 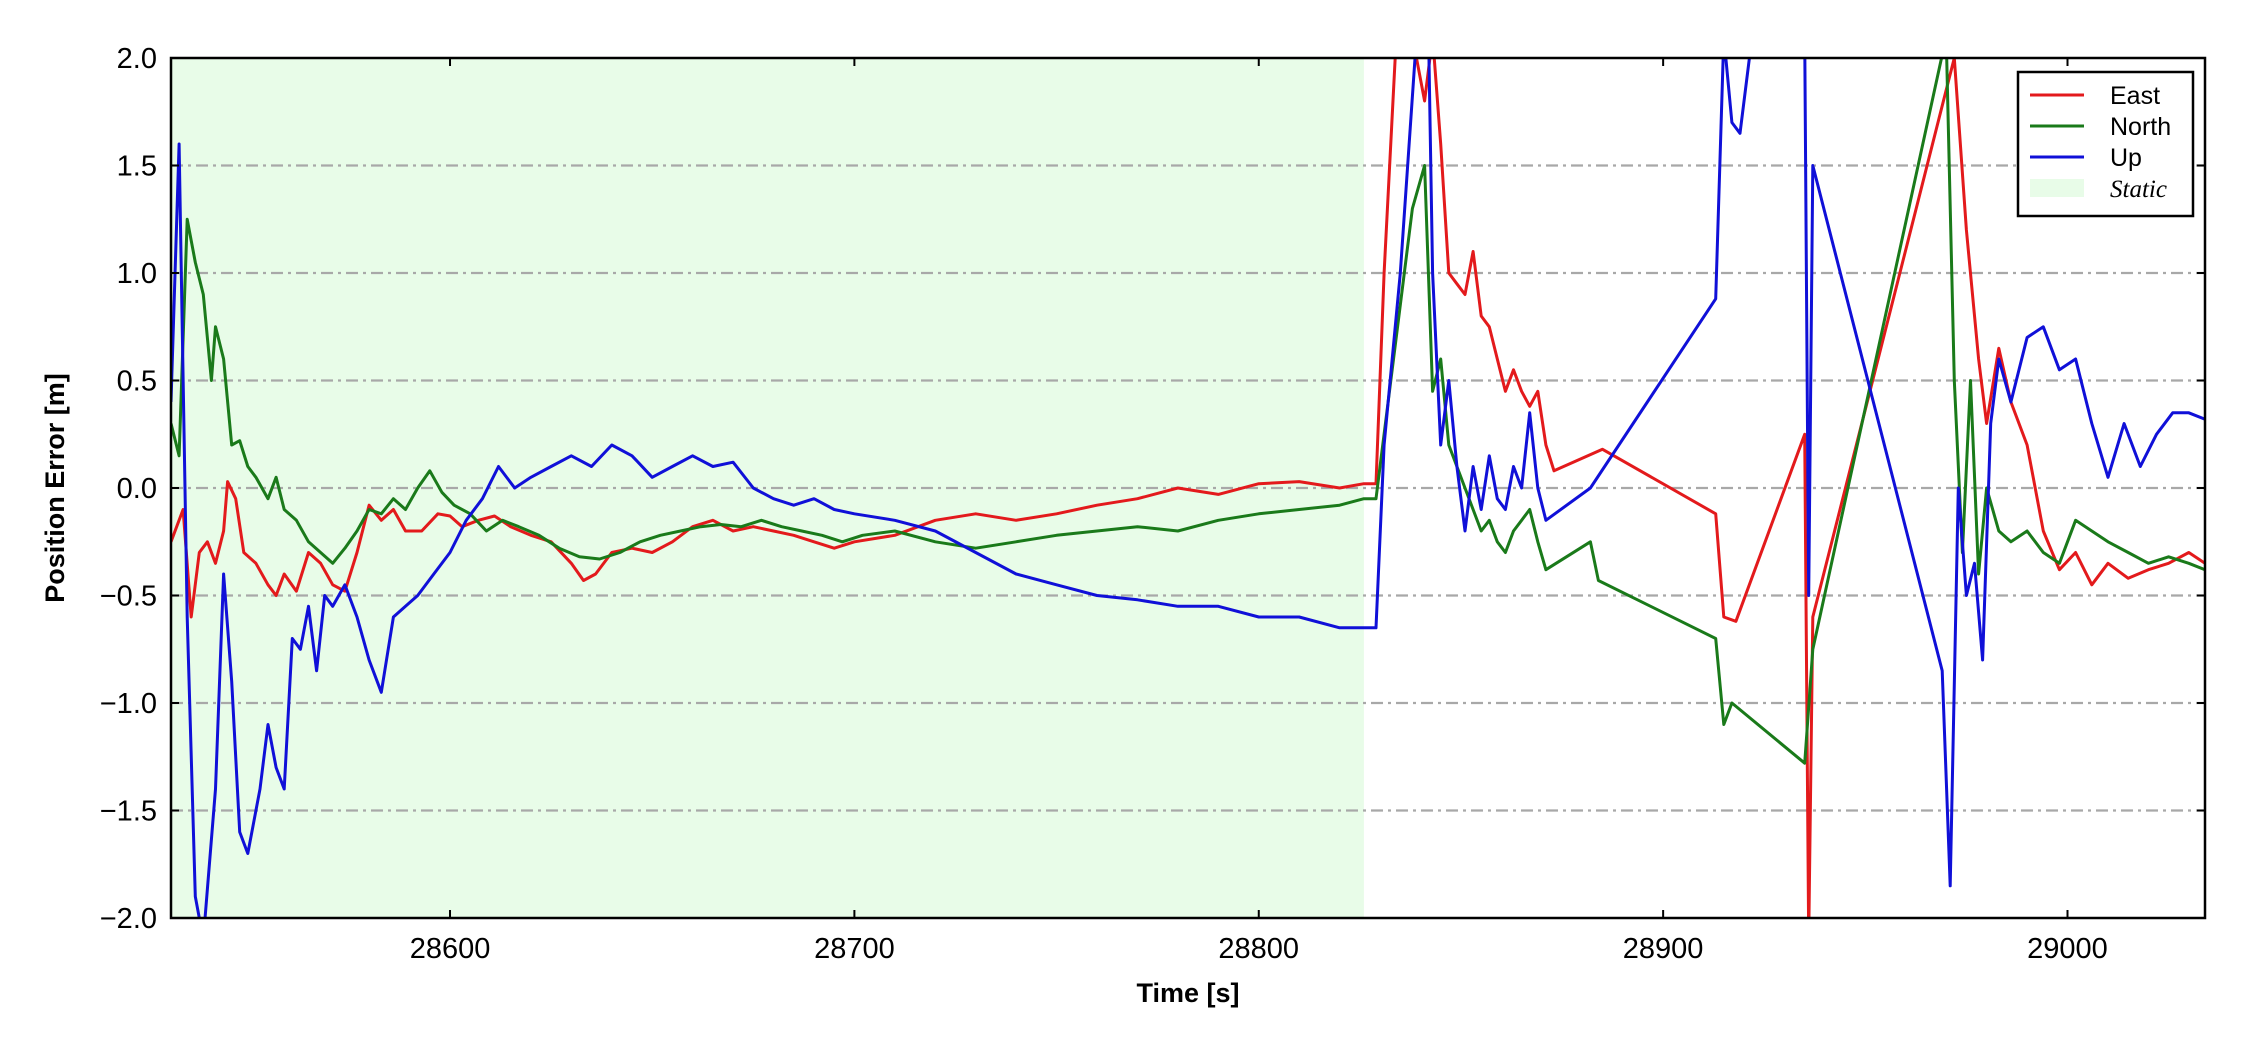 I want to click on y-tick-label: 2.0, so click(x=137, y=59).